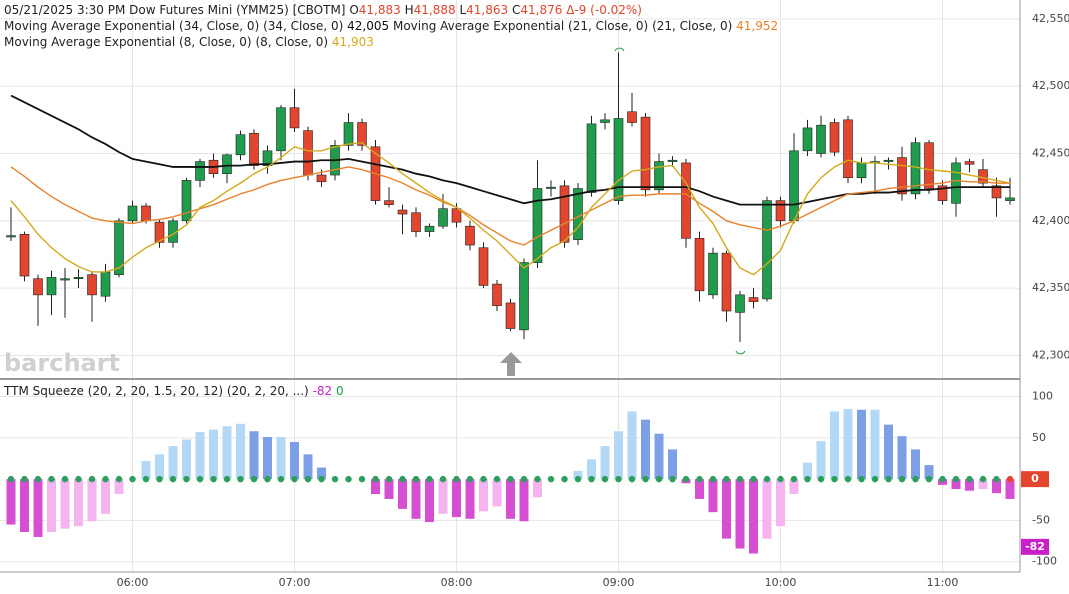  Describe the element at coordinates (268, 391) in the screenshot. I see `legend-params: (20, 2, 20, ...)` at that location.